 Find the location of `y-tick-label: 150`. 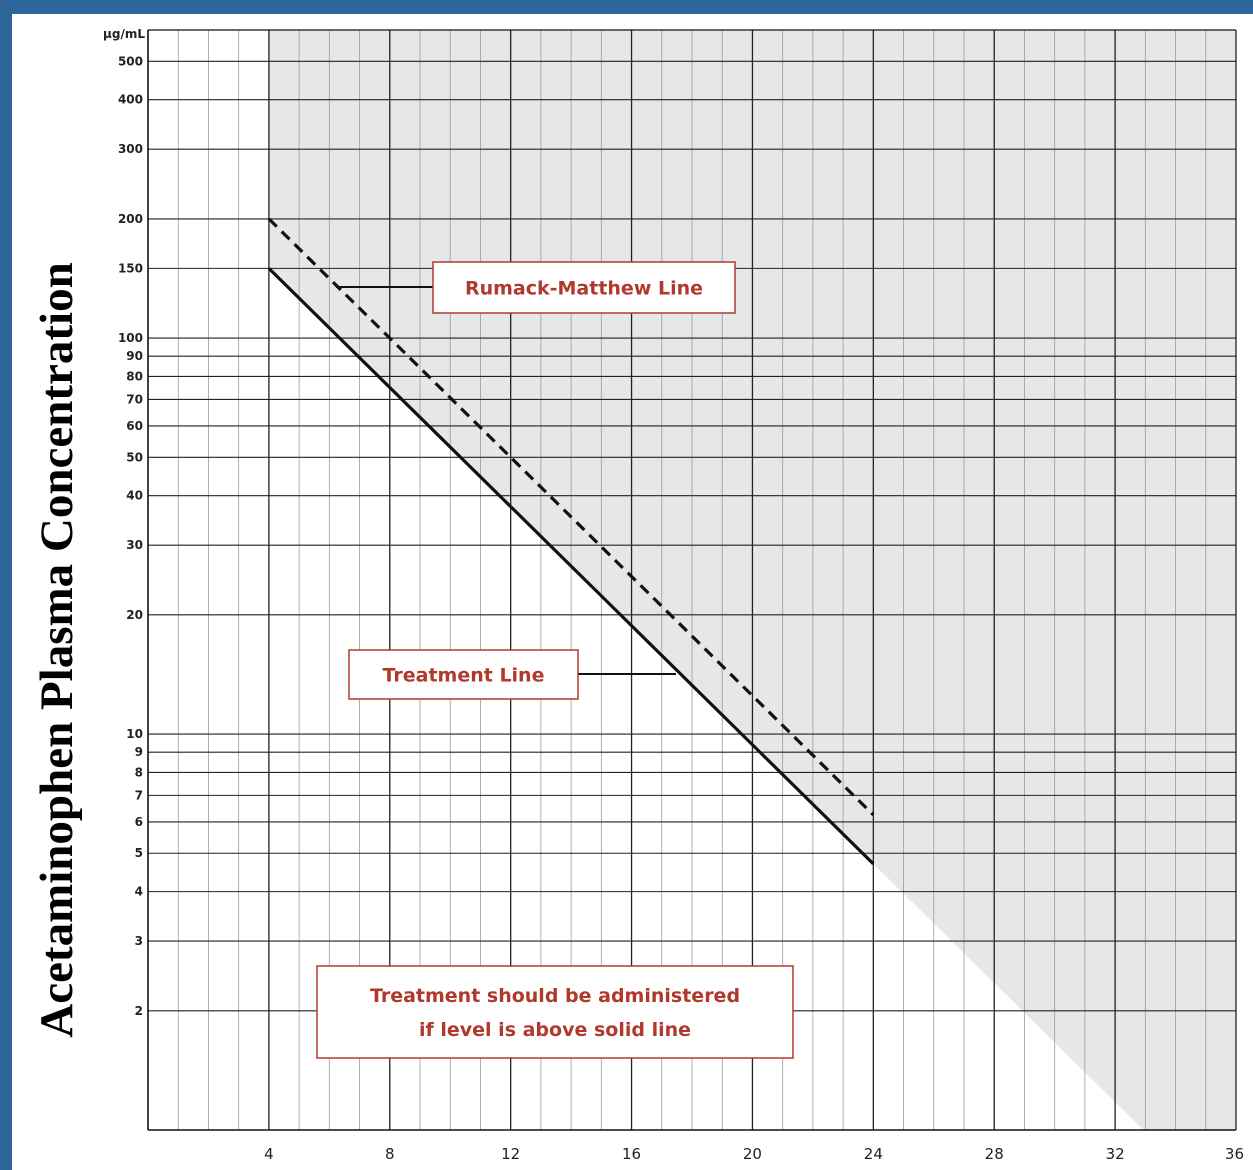

y-tick-label: 150 is located at coordinates (130, 268).